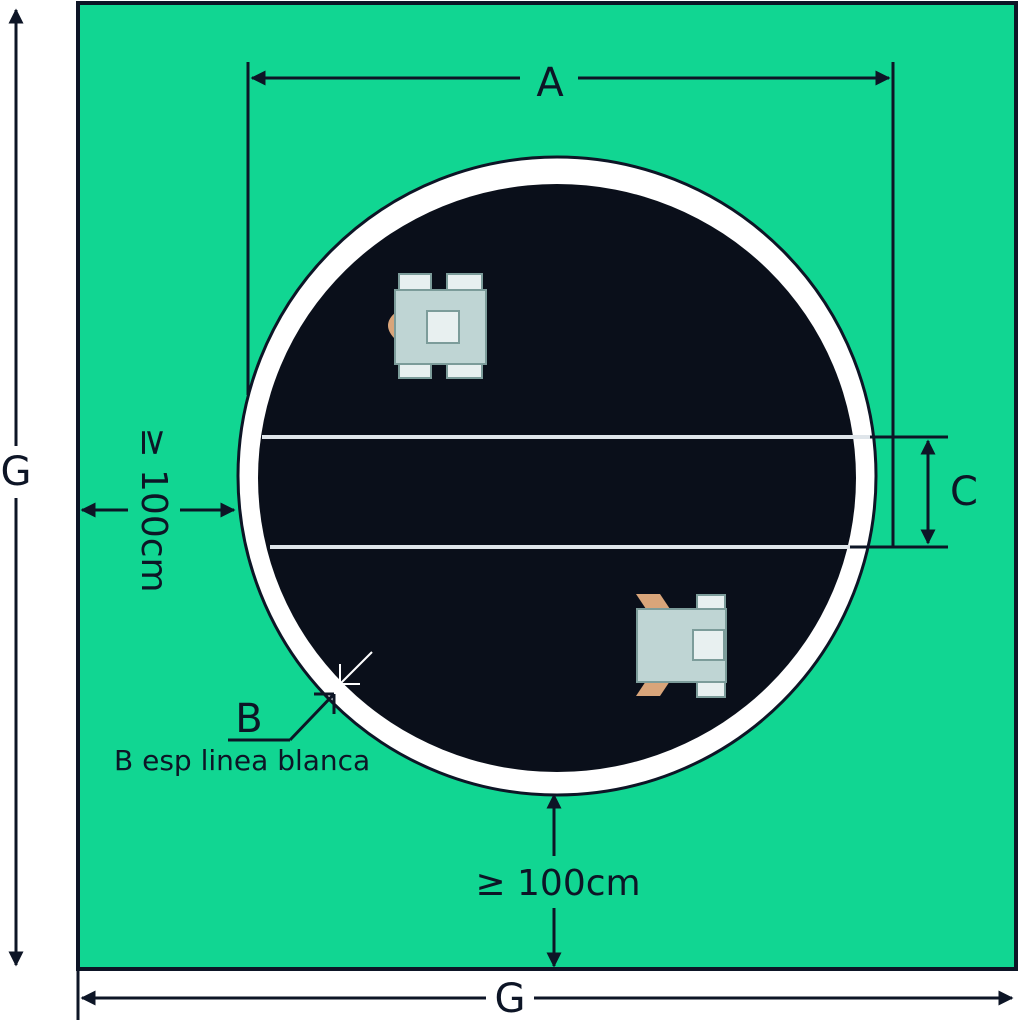 The image size is (1018, 1029). I want to click on label-g-bottom: G, so click(510, 999).